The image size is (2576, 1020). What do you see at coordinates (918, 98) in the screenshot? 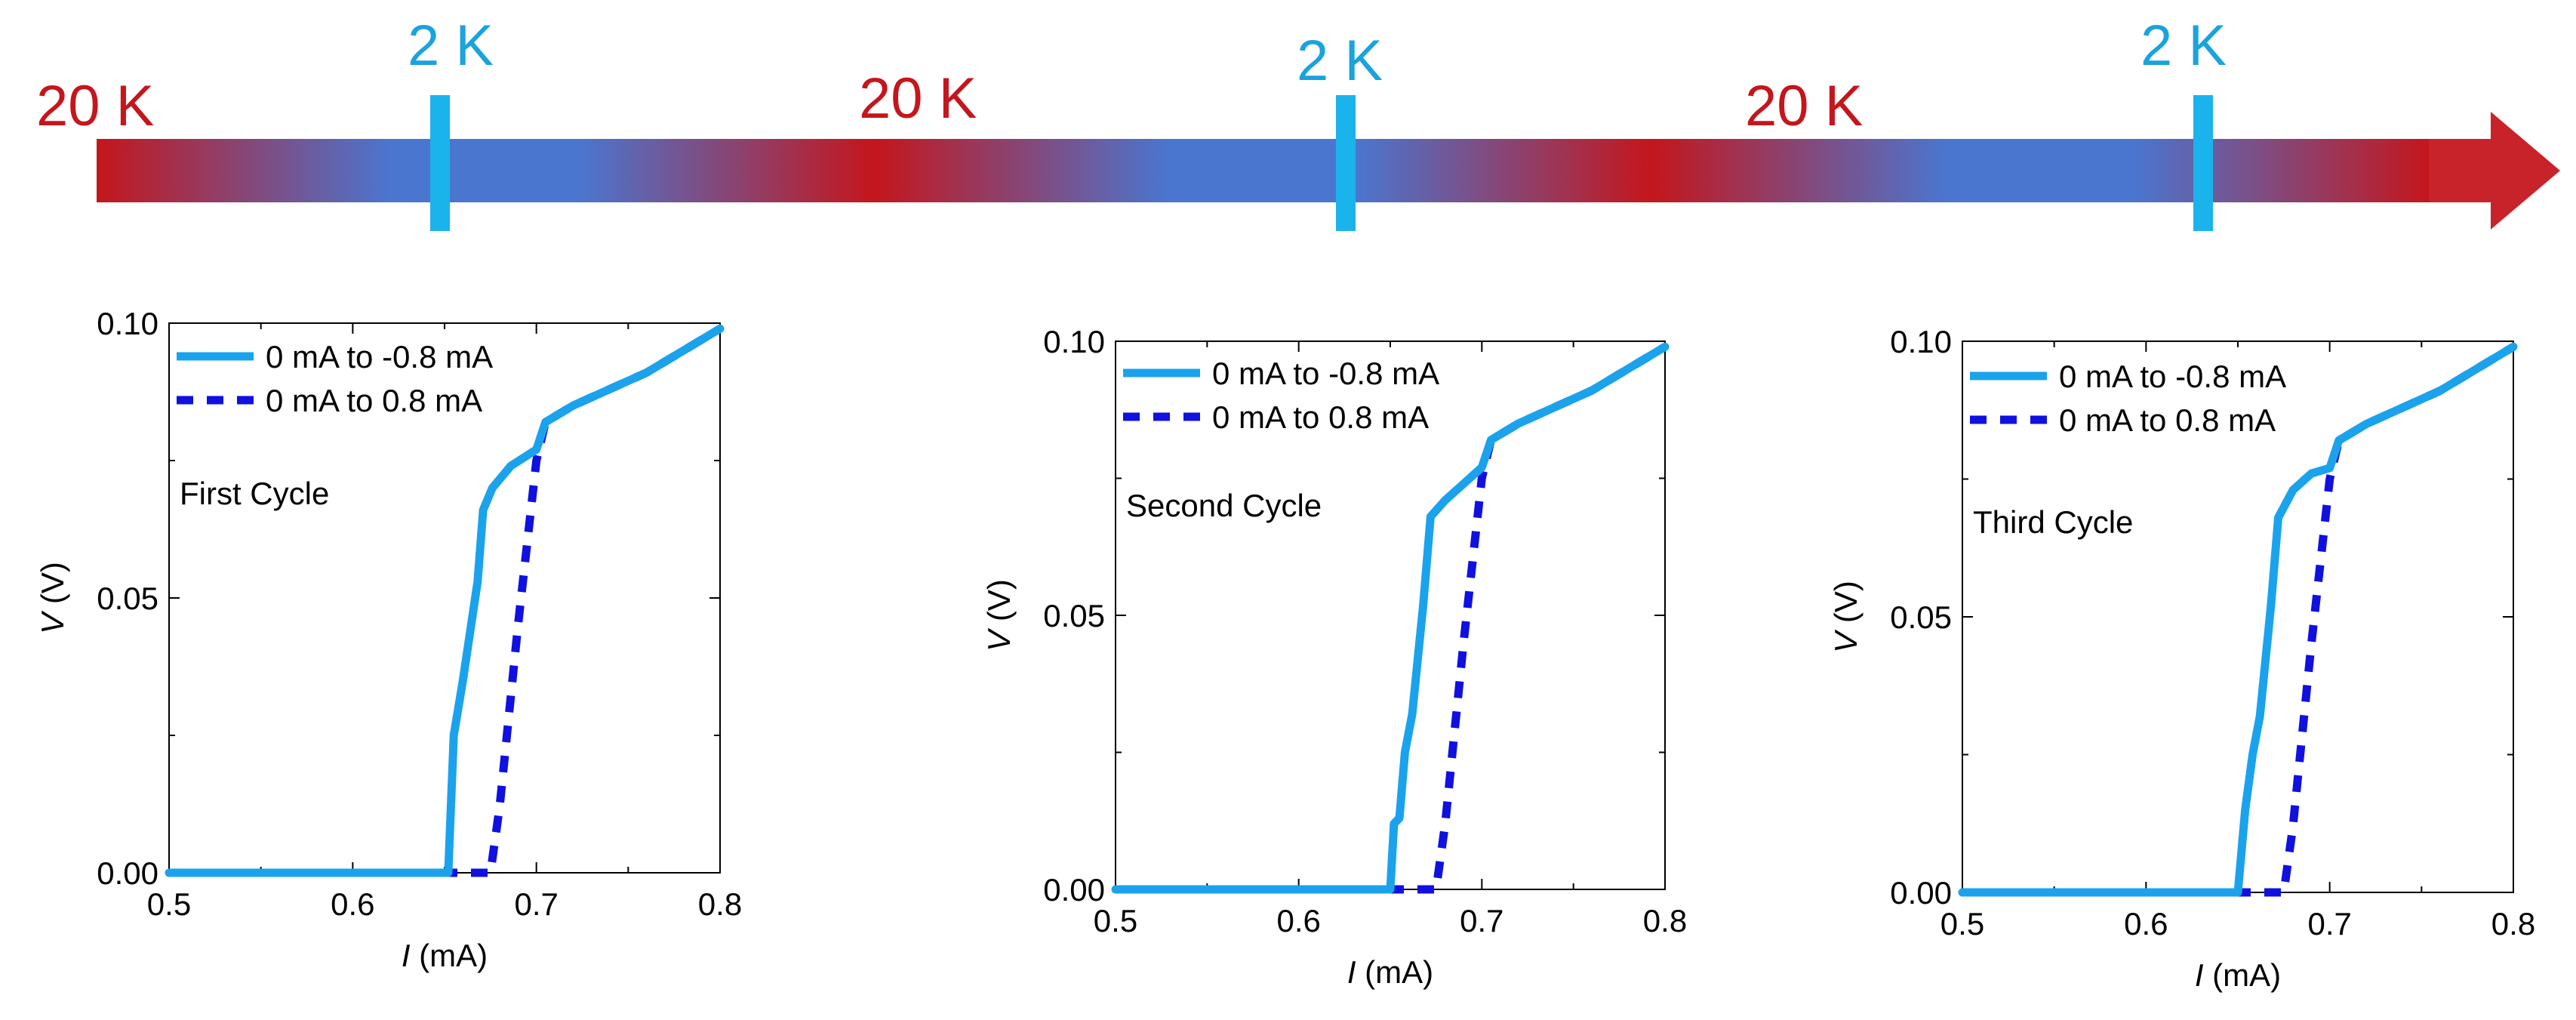
I see `timeline-label-20k-2: 20 K` at bounding box center [918, 98].